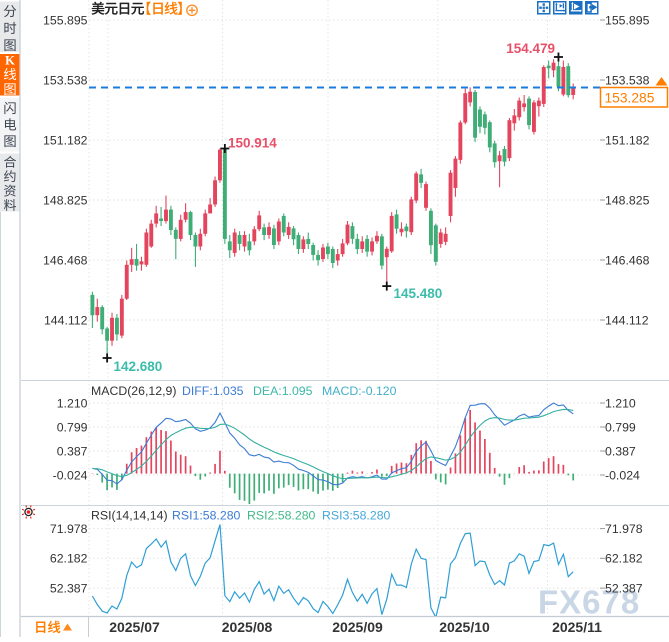  I want to click on svg-text: 2025/11, so click(577, 627).